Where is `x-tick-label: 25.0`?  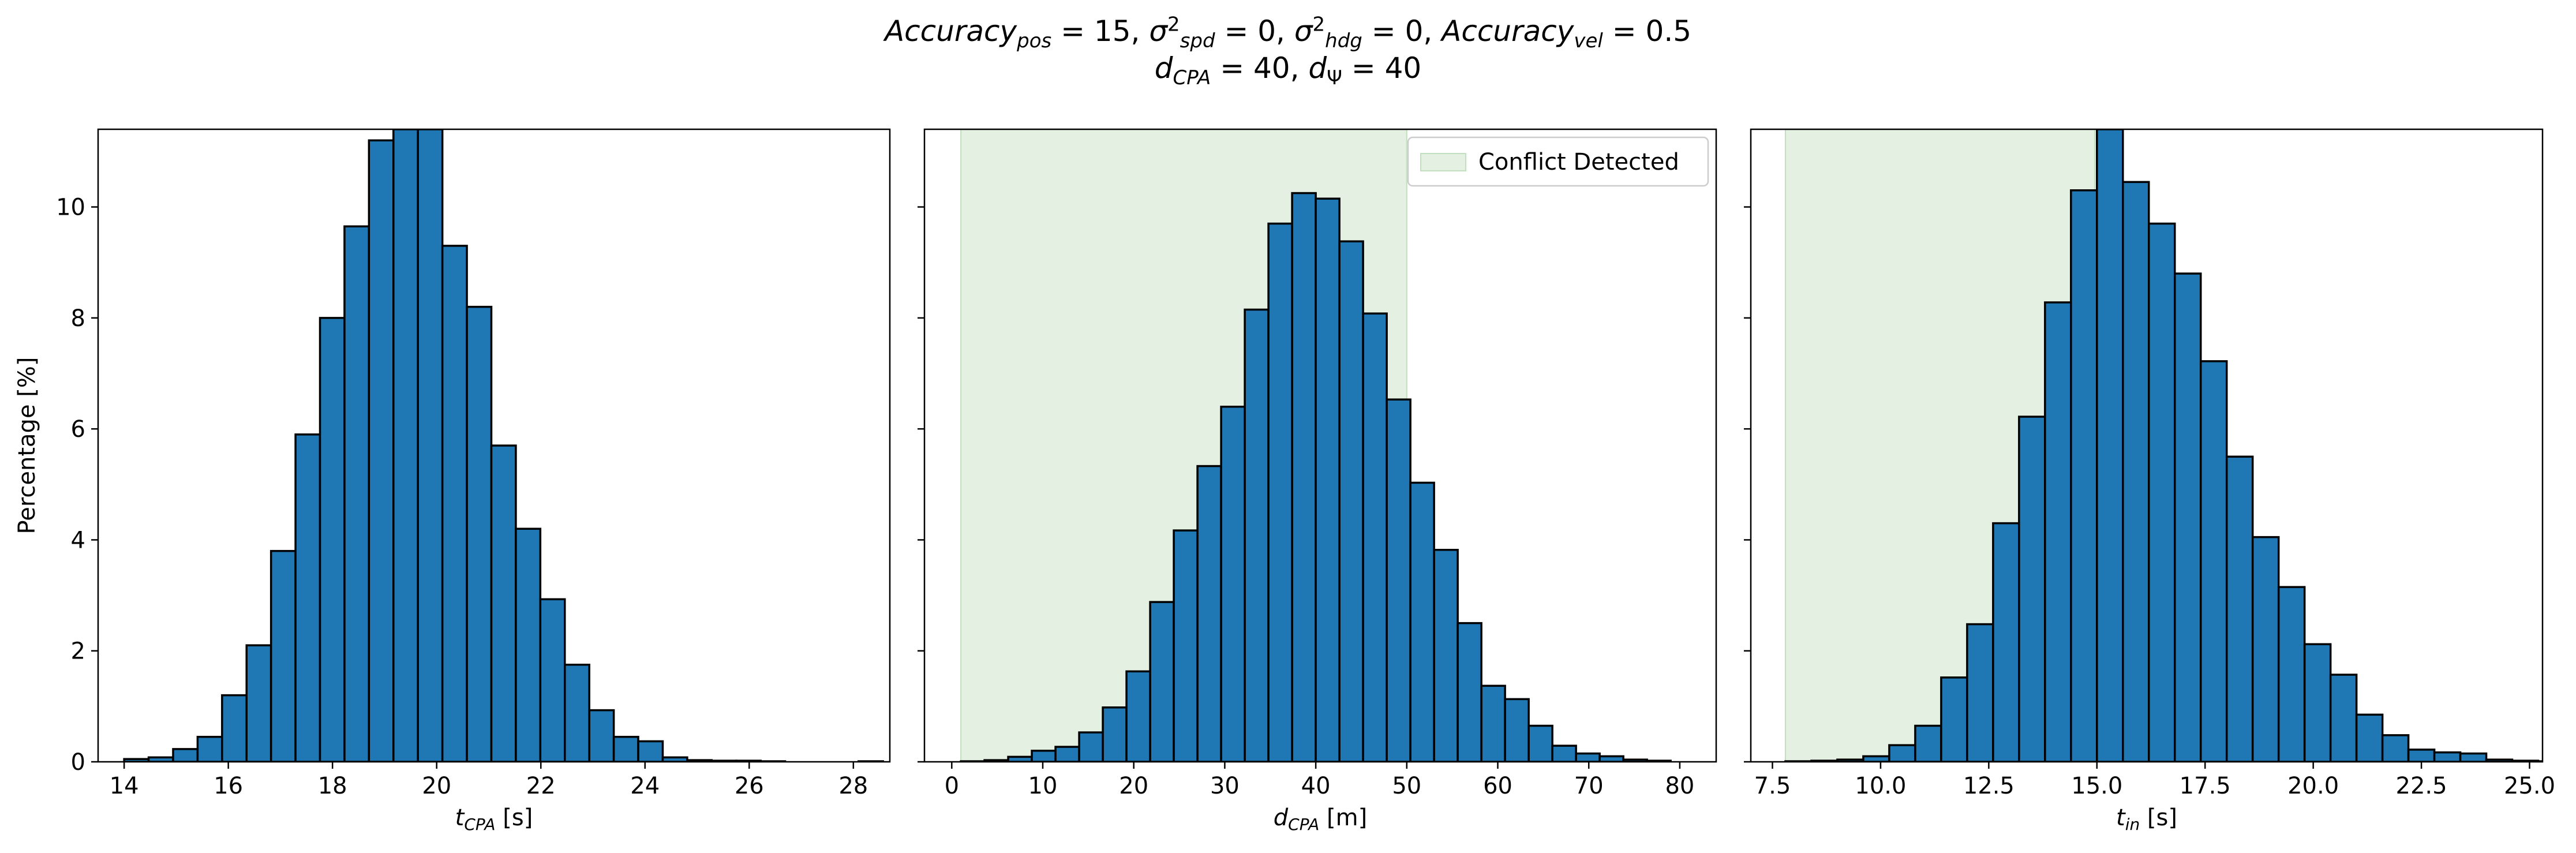 x-tick-label: 25.0 is located at coordinates (2529, 786).